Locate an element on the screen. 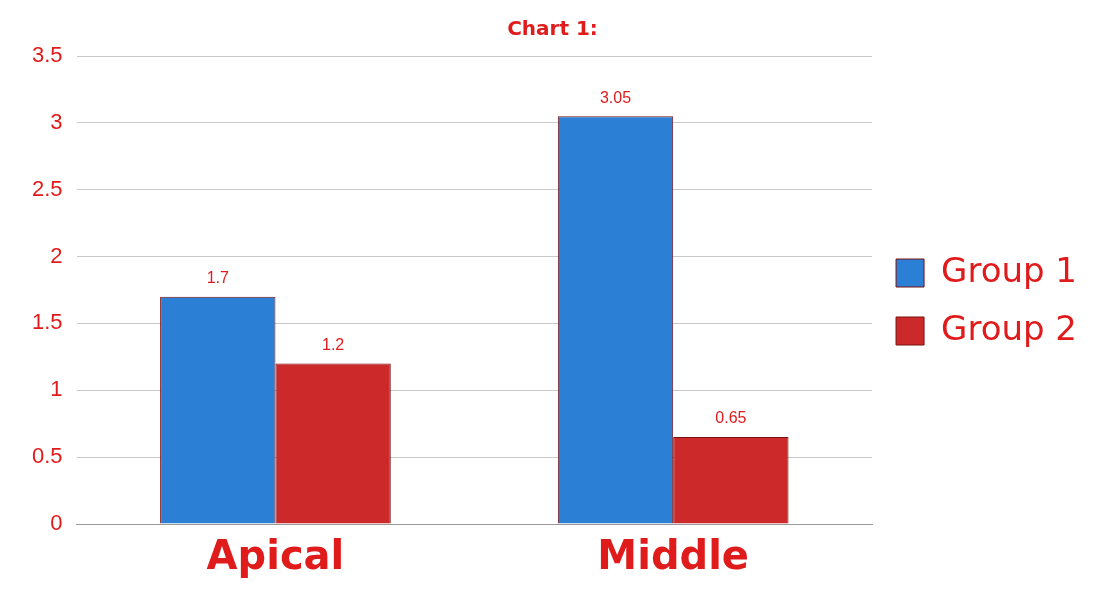  y-tick-label: 0 is located at coordinates (56, 523).